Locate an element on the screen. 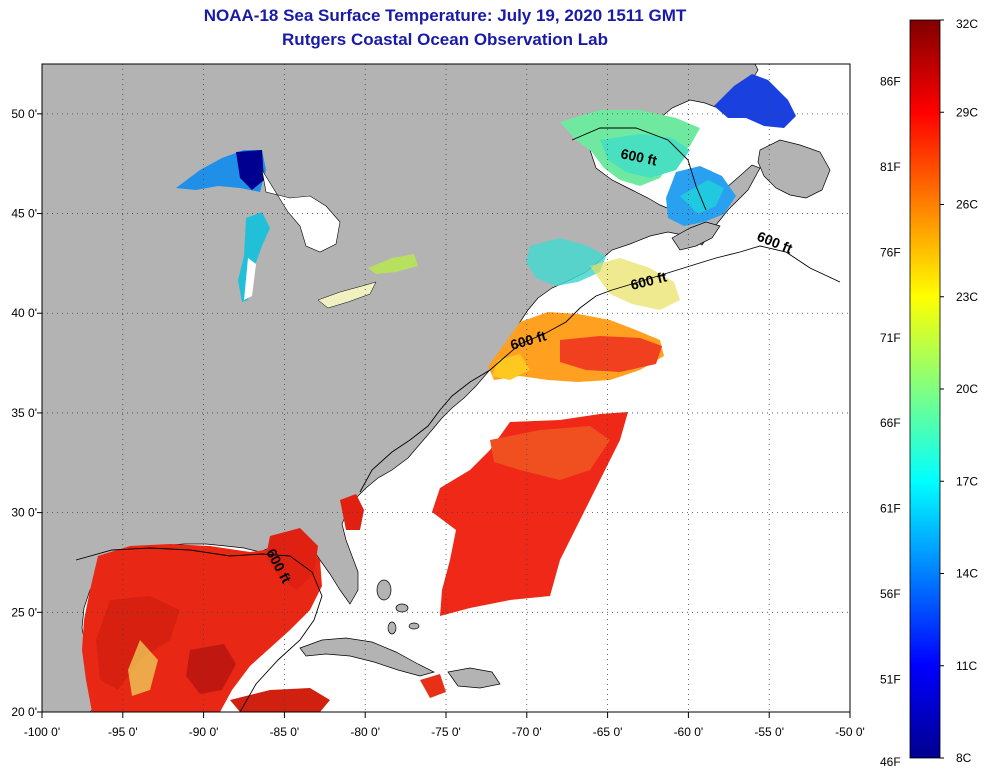 This screenshot has height=770, width=984. land-bahamas is located at coordinates (398, 607).